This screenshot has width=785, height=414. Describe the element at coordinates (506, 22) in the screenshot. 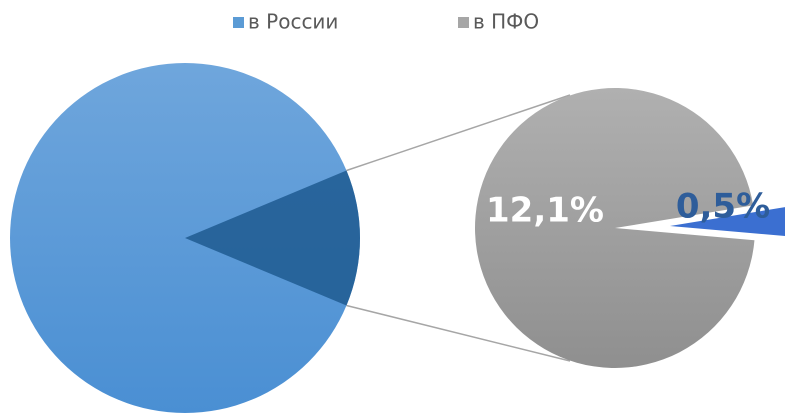

I see `legend-label: в ПФО` at that location.